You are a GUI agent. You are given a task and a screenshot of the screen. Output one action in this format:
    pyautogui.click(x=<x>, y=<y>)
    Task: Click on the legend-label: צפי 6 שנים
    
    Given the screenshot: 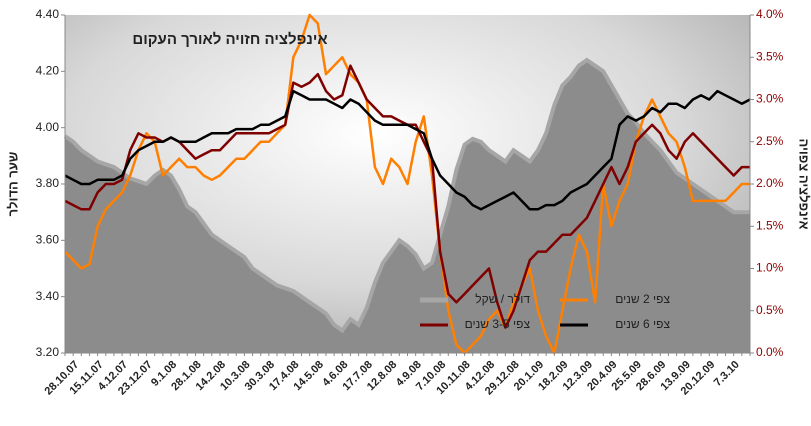 What is the action you would take?
    pyautogui.click(x=642, y=324)
    